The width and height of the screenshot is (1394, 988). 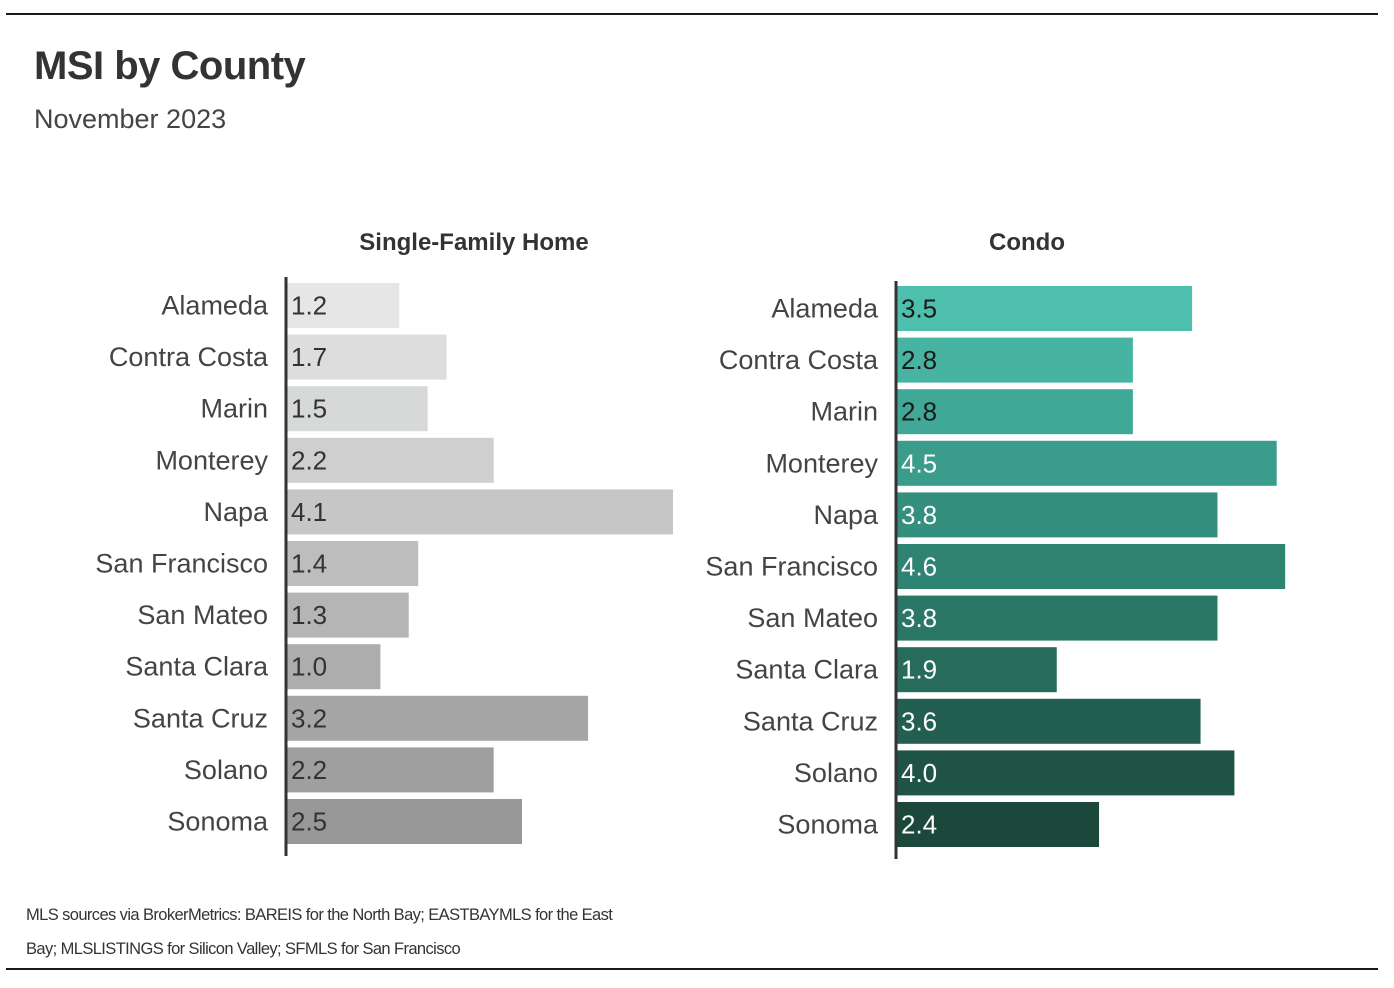 I want to click on single-family-value-label: 3.2, so click(x=309, y=718).